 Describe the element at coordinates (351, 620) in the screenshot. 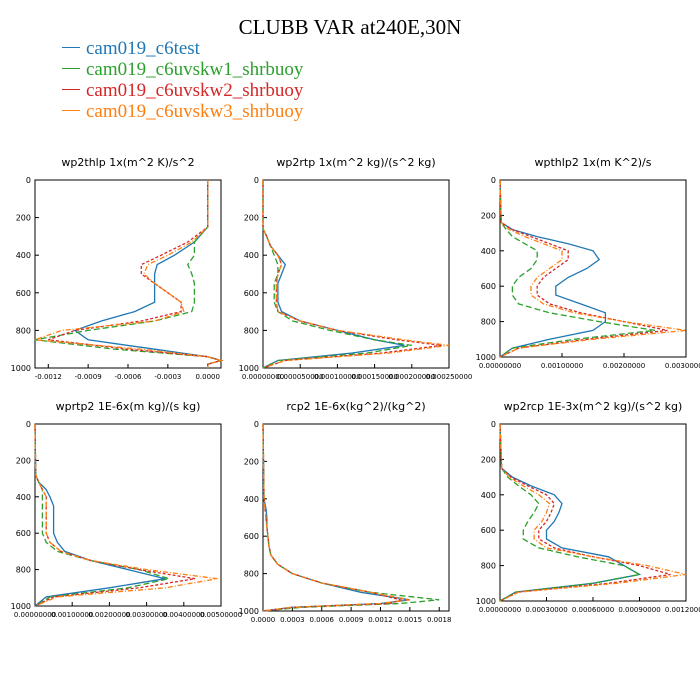

I see `x-tick-label: 0.0009` at that location.